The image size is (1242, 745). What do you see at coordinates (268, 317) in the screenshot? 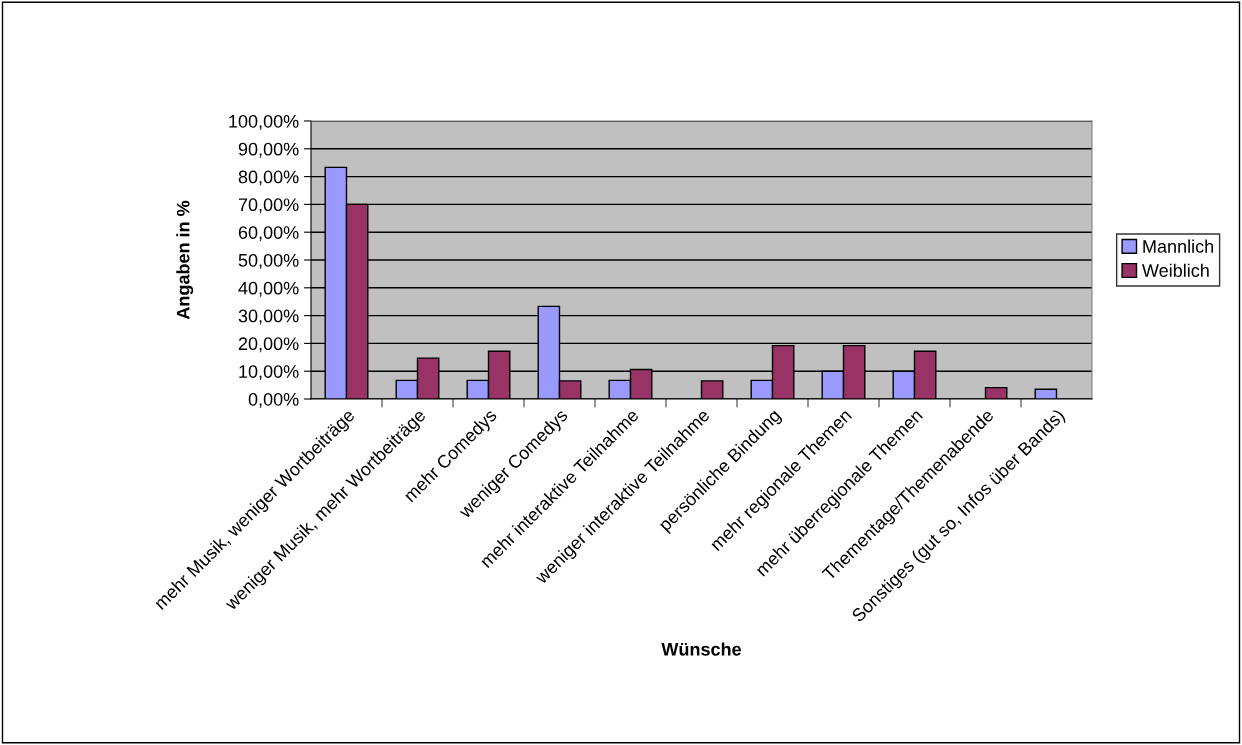
I see `y-tick-label: 30,00%` at bounding box center [268, 317].